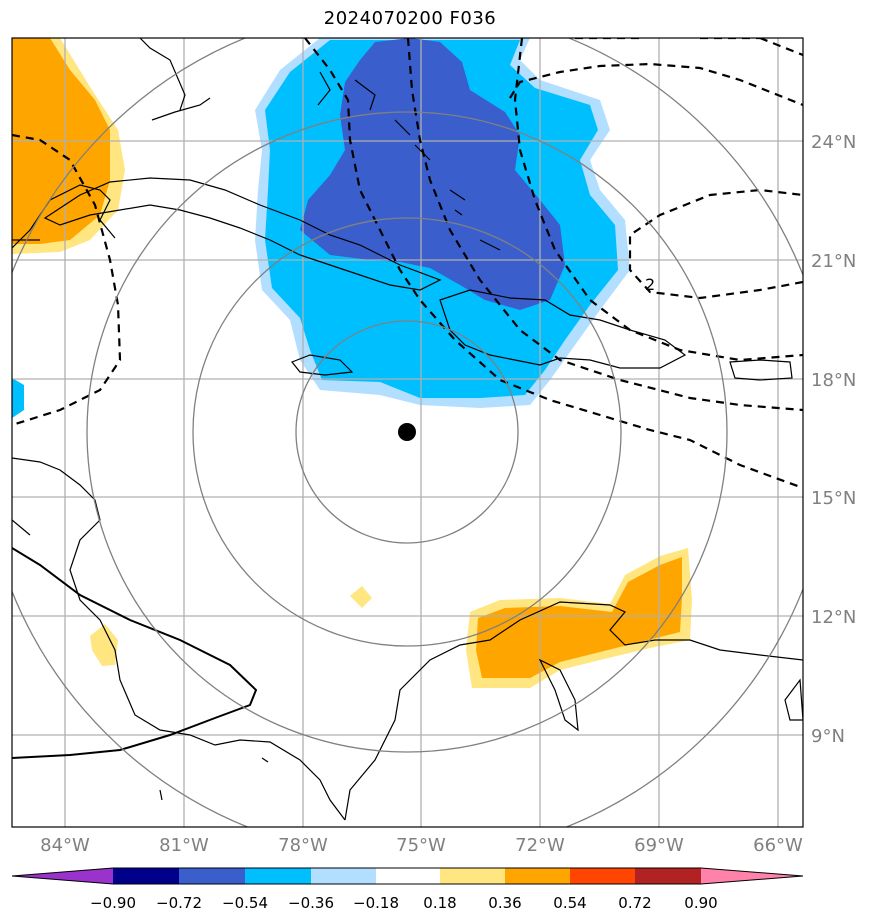 Image resolution: width=873 pixels, height=924 pixels. What do you see at coordinates (650, 284) in the screenshot?
I see `contour-label: 2` at bounding box center [650, 284].